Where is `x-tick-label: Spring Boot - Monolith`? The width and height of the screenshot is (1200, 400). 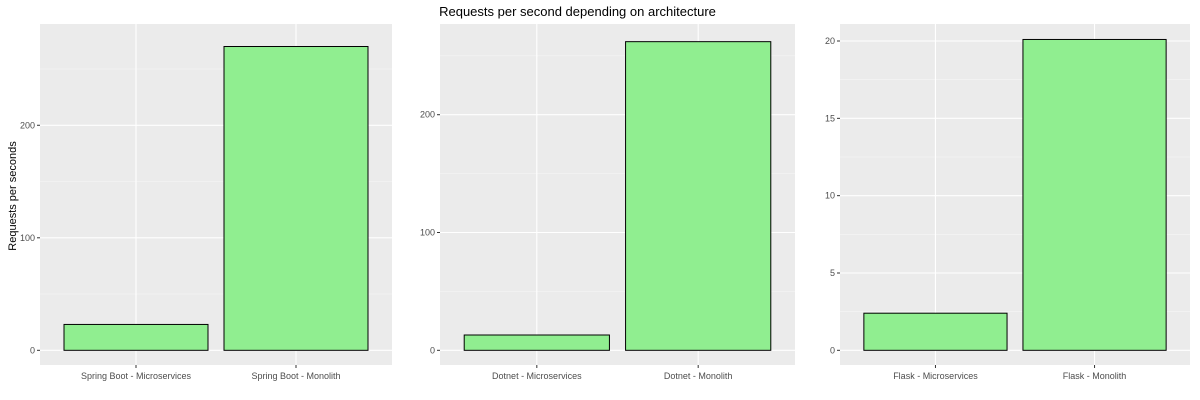
x-tick-label: Spring Boot - Monolith is located at coordinates (295, 376).